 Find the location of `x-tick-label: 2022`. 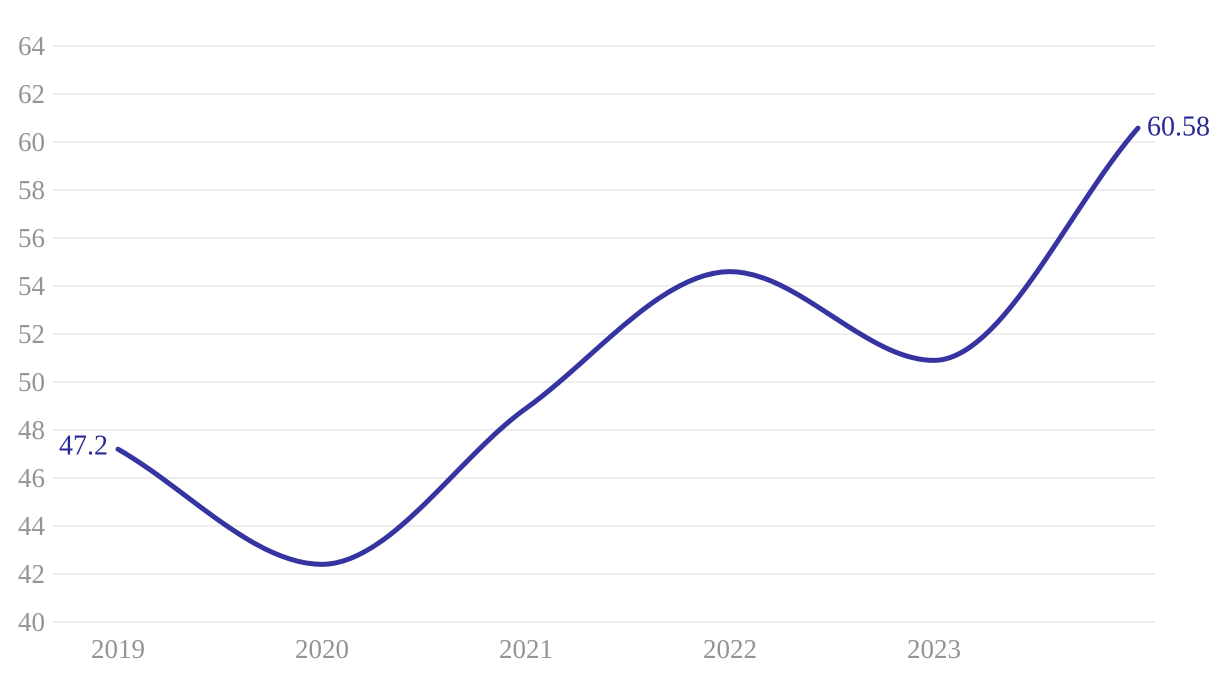

x-tick-label: 2022 is located at coordinates (730, 649).